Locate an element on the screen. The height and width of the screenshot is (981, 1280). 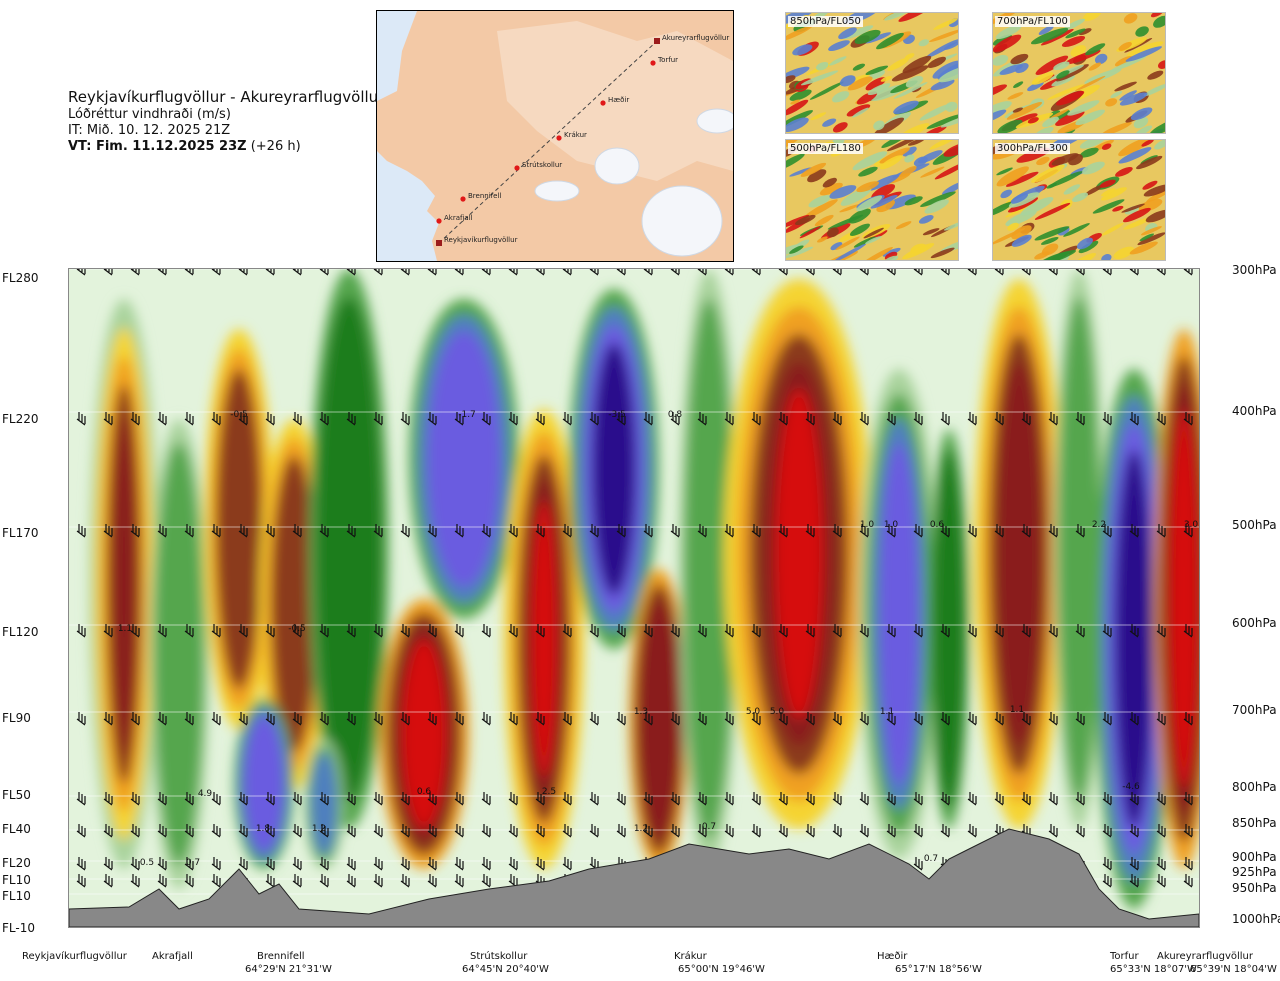
contour-value-label: 1.1 is located at coordinates (1017, 710).